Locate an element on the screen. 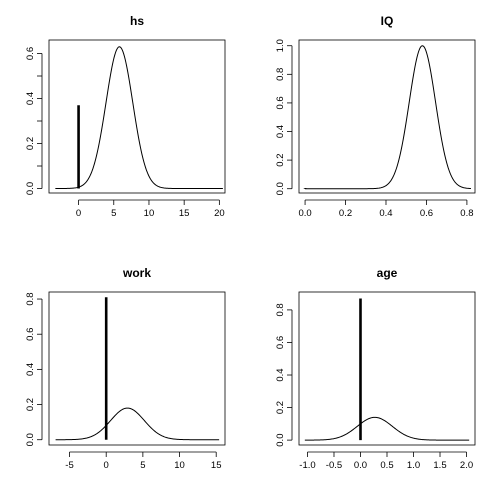  x-tick-label: 0.4 is located at coordinates (385, 213).